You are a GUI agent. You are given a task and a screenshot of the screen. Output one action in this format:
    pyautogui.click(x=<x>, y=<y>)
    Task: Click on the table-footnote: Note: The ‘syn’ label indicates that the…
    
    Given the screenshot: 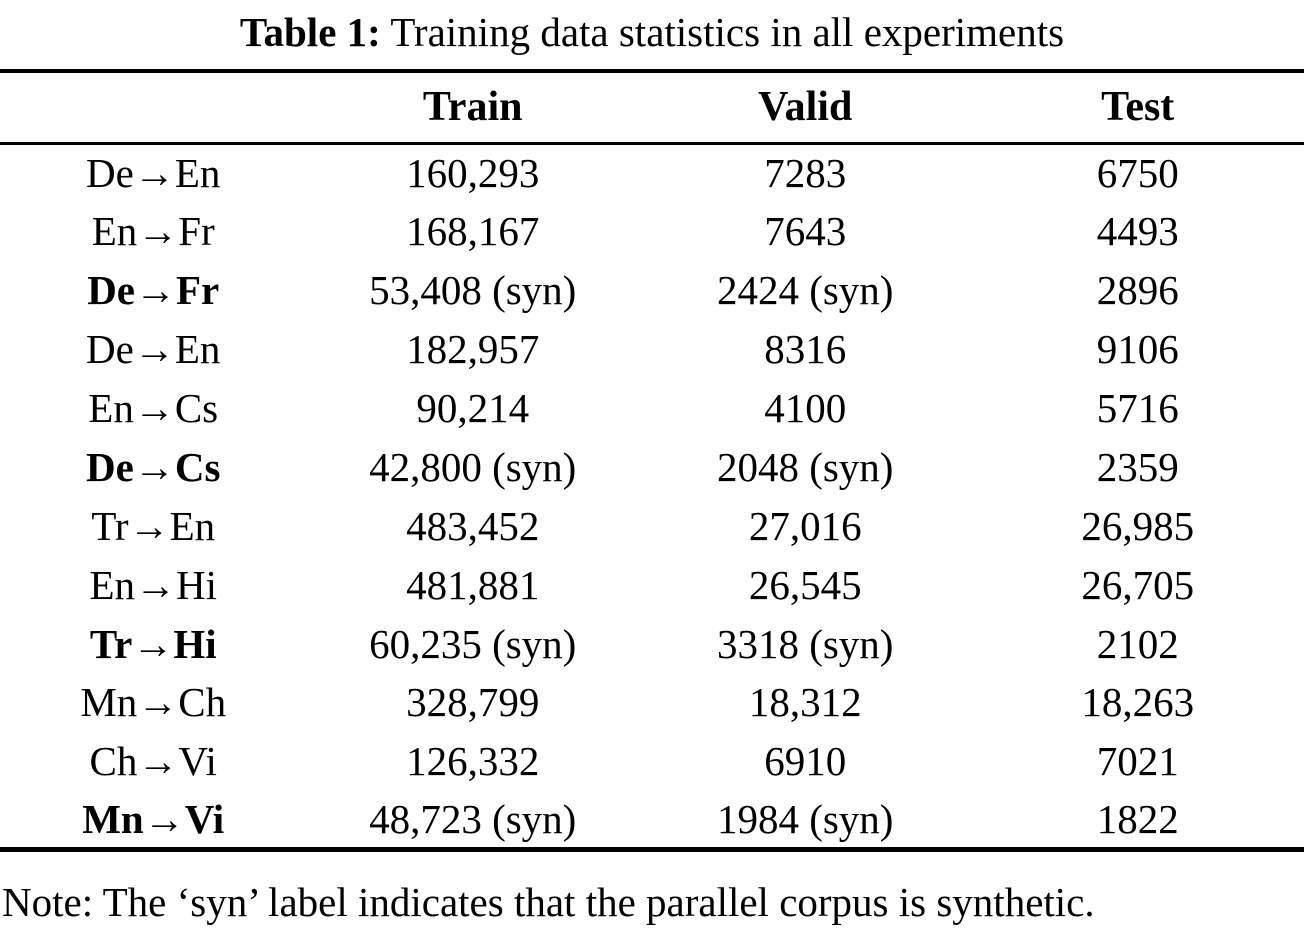 What is the action you would take?
    pyautogui.click(x=548, y=902)
    